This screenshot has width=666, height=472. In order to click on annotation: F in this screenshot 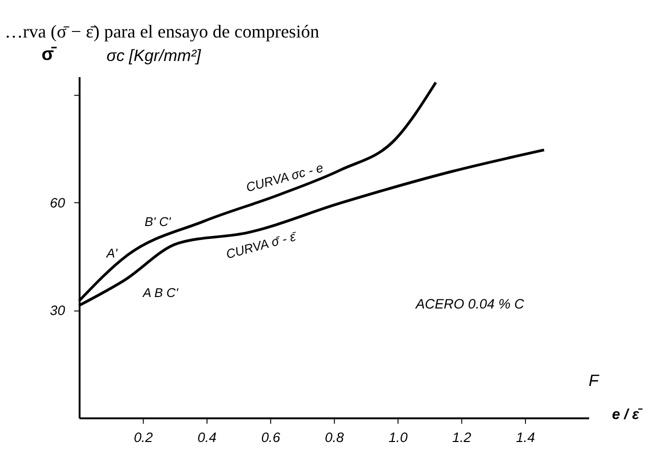, I will do `click(594, 381)`.